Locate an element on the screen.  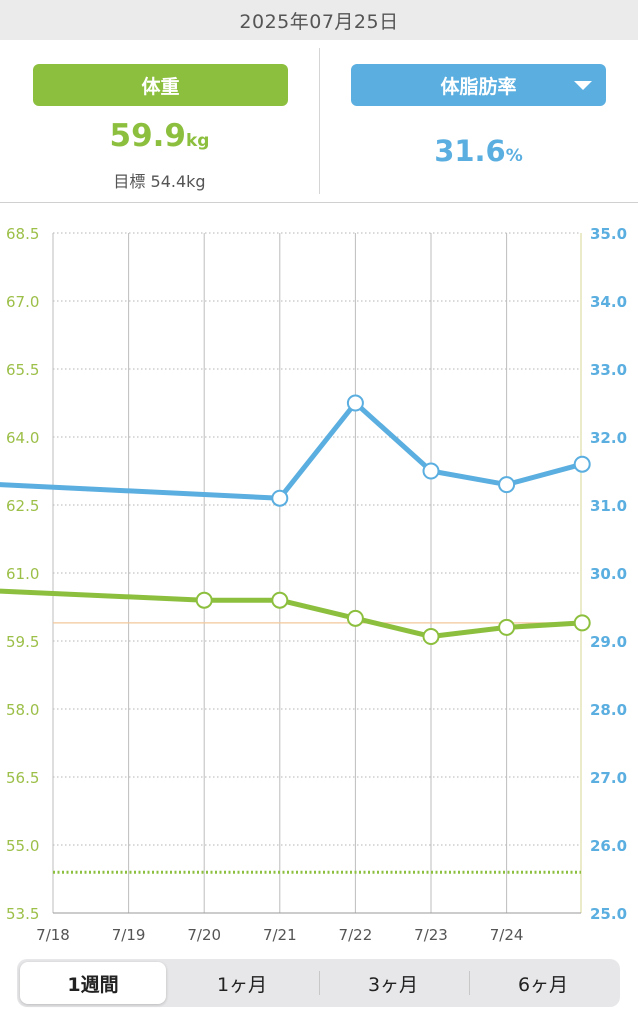
tab-6-months: 6ヶ月 is located at coordinates (543, 983).